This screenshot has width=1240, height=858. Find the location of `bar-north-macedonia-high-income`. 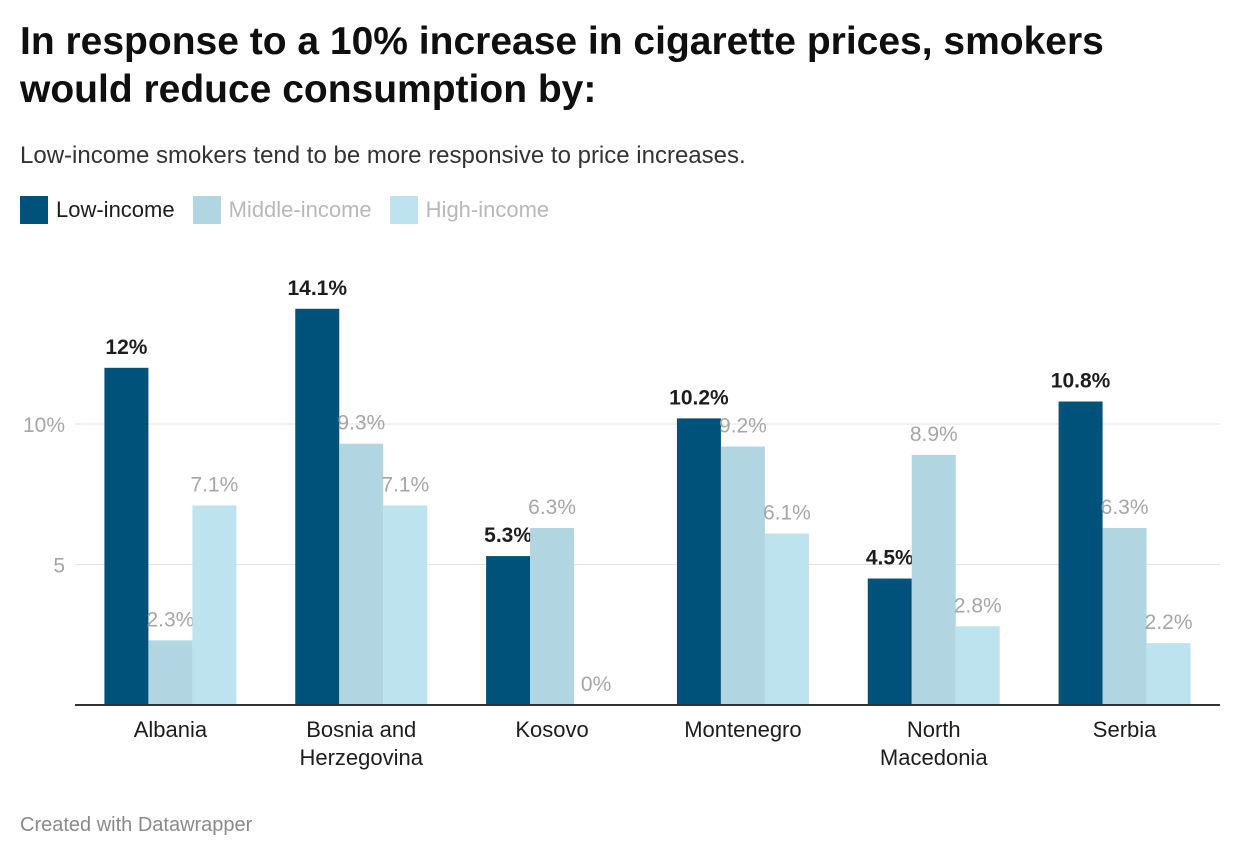

bar-north-macedonia-high-income is located at coordinates (977, 665).